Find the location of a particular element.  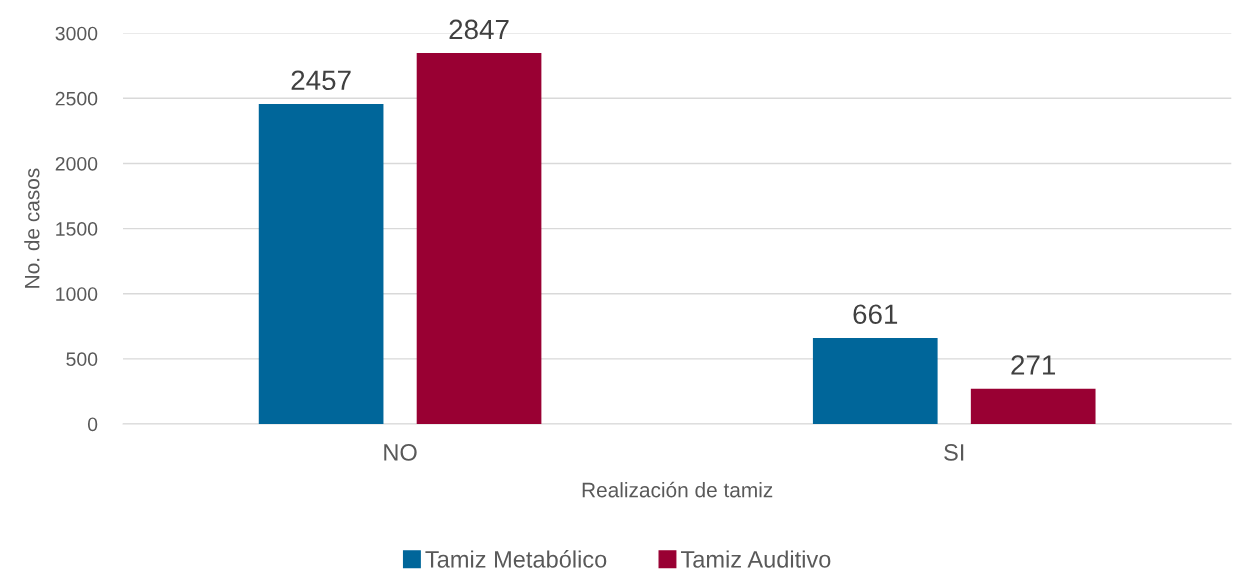

data-label: 2847 is located at coordinates (479, 29).